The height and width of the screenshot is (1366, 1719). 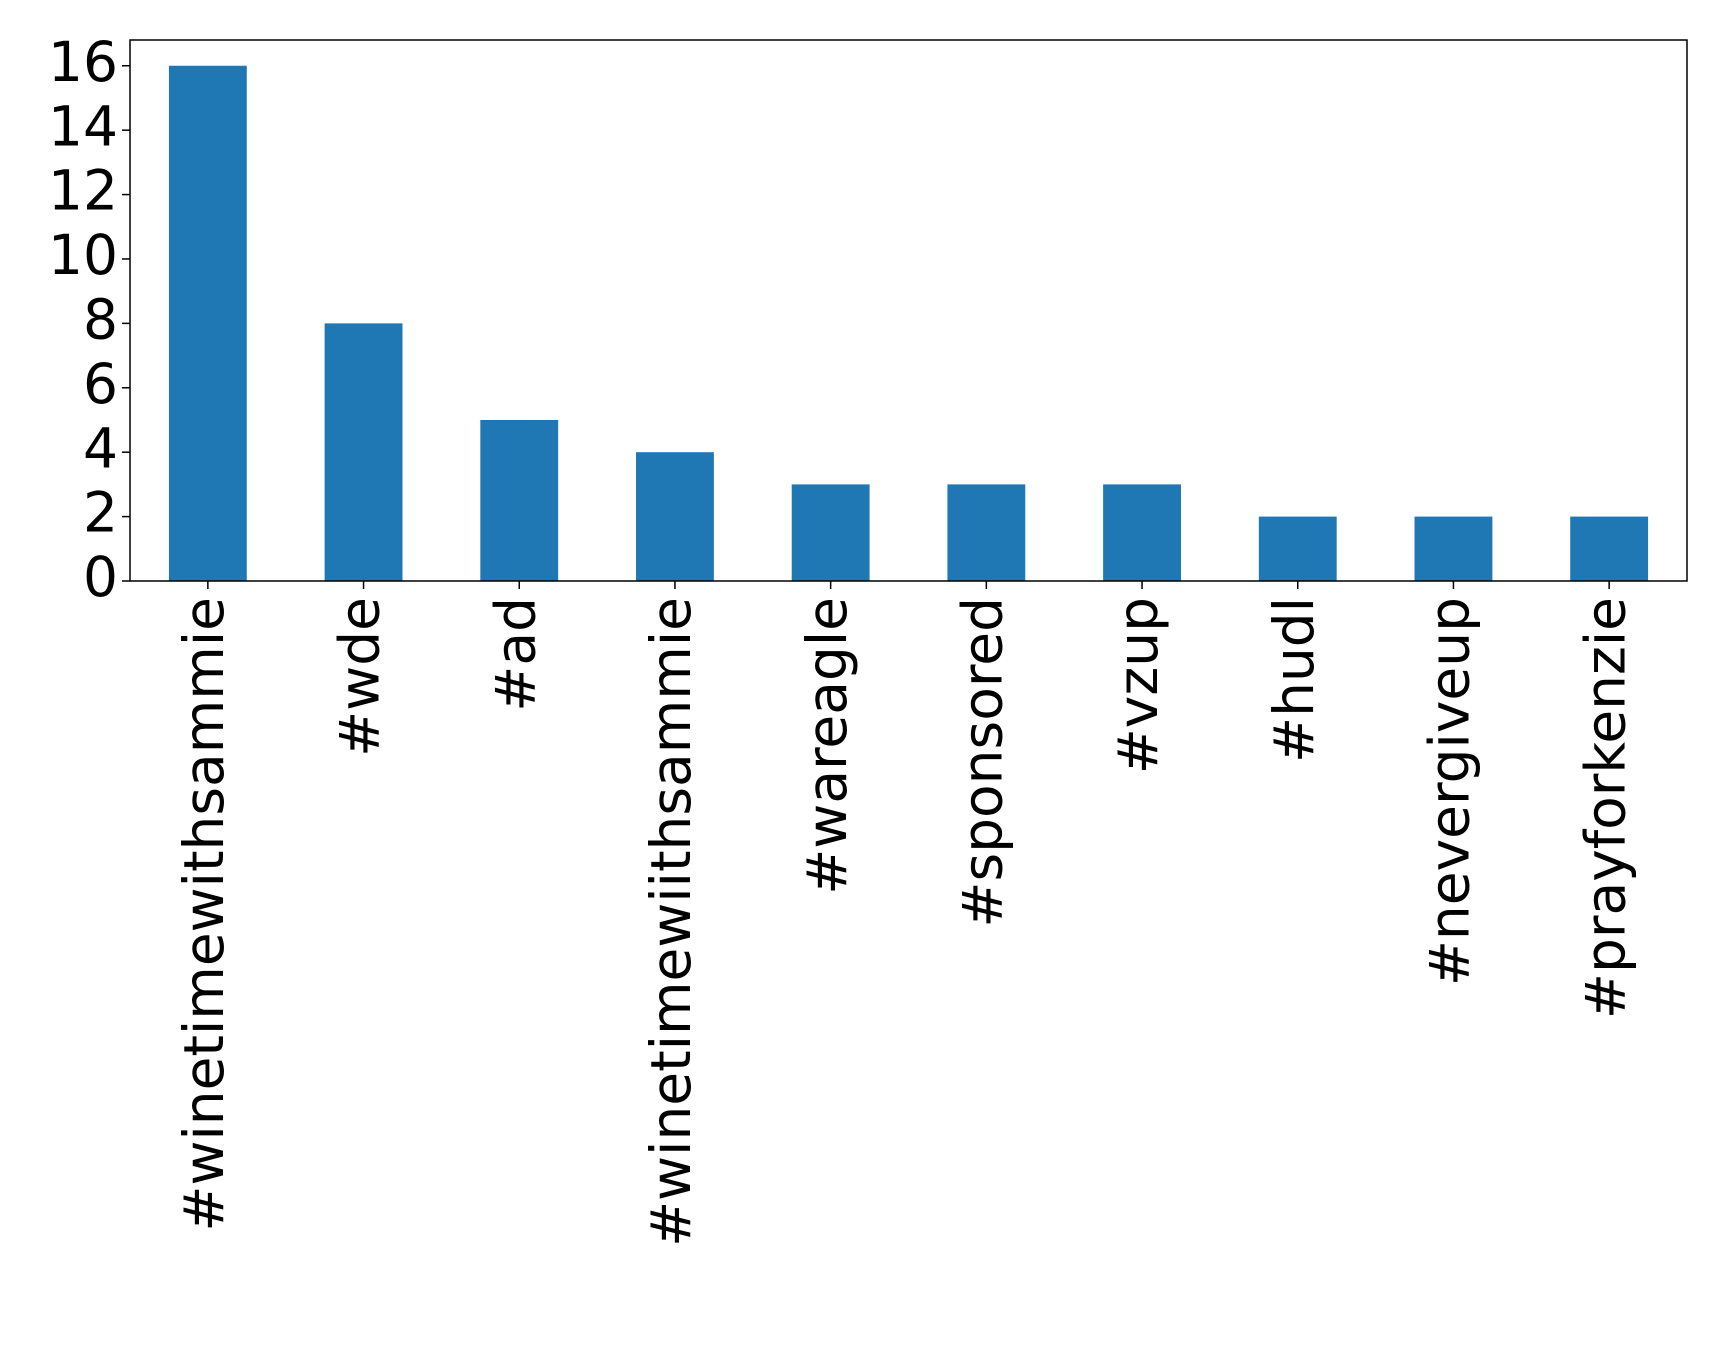 What do you see at coordinates (100, 577) in the screenshot?
I see `y-tick-label: 0` at bounding box center [100, 577].